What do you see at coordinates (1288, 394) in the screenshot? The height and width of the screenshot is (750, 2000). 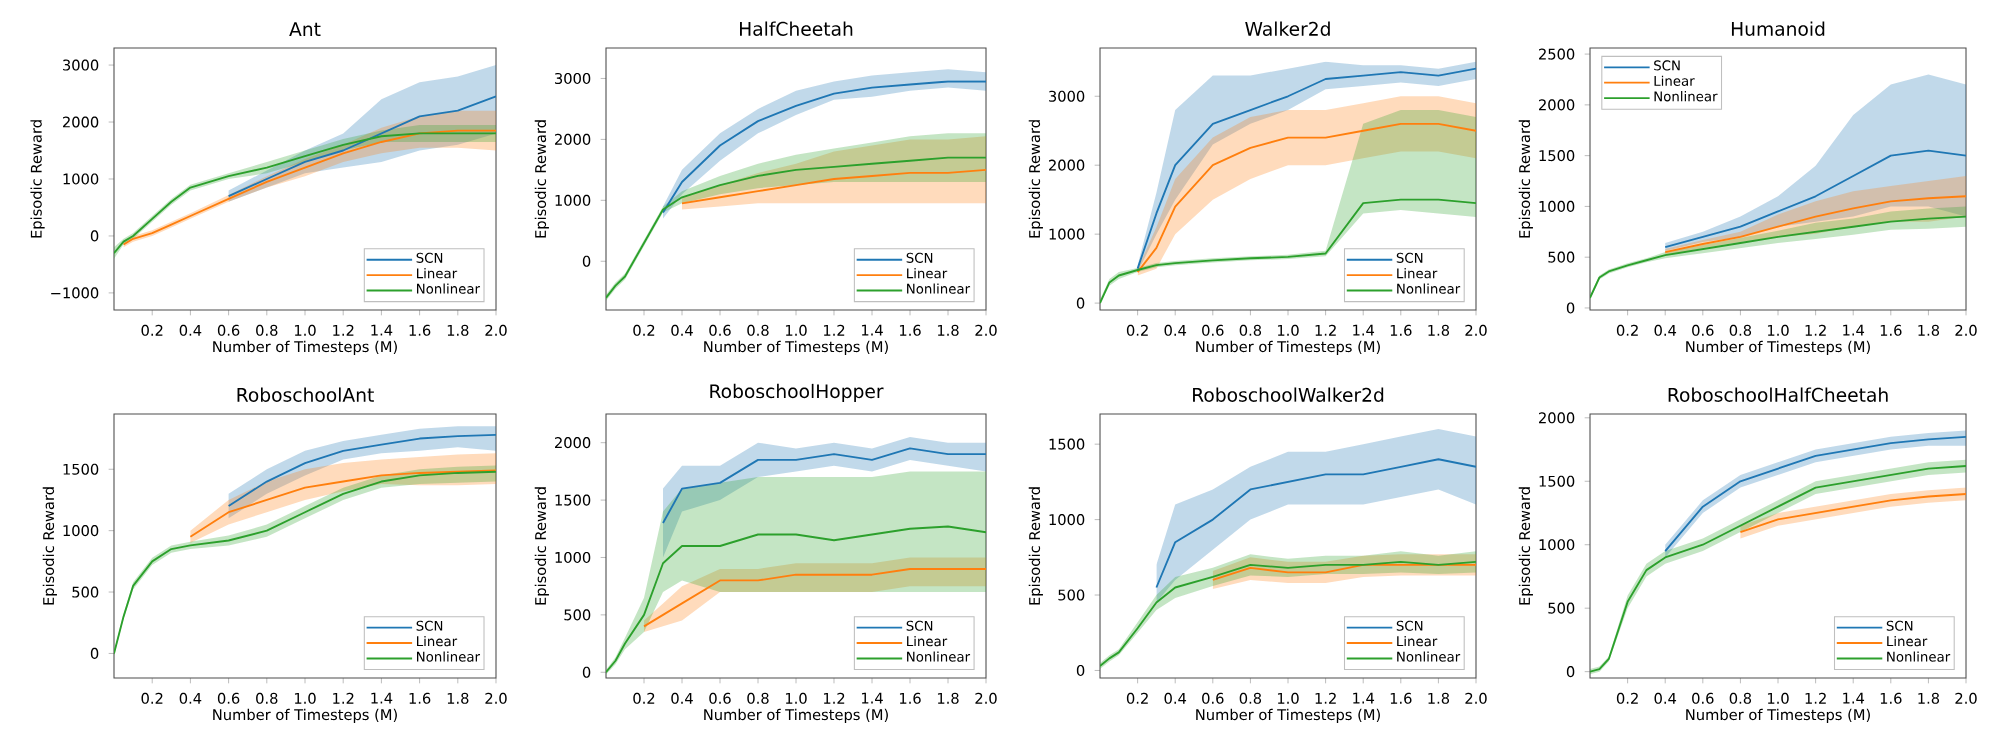 I see `chart-title: RoboschoolWalker2d` at bounding box center [1288, 394].